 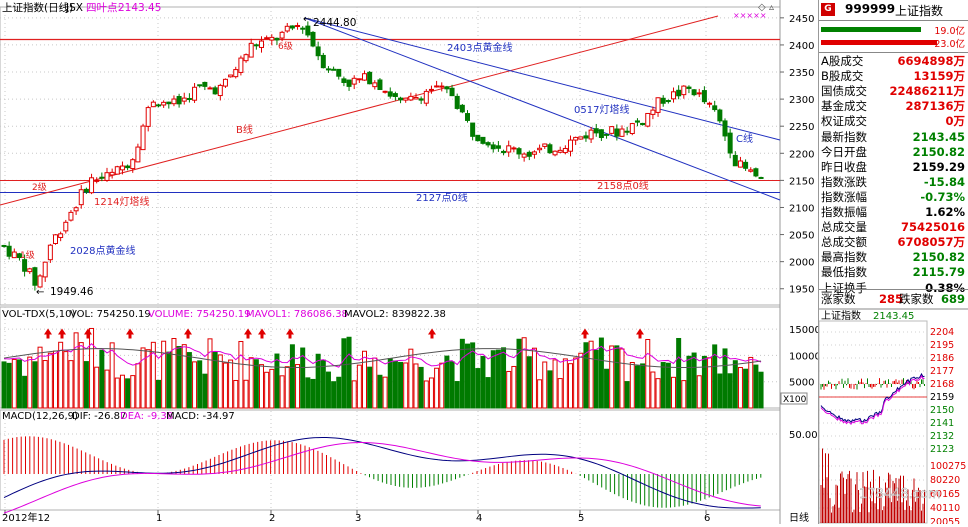 What do you see at coordinates (938, 272) in the screenshot?
I see `sidebar-row-value: 2115.79` at bounding box center [938, 272].